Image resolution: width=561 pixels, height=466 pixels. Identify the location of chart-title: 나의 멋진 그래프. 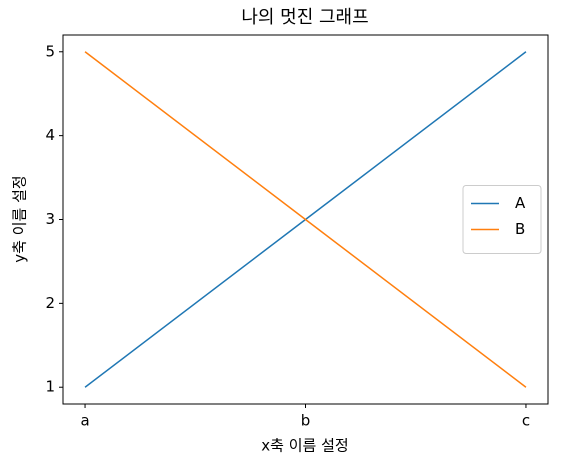
(304, 17).